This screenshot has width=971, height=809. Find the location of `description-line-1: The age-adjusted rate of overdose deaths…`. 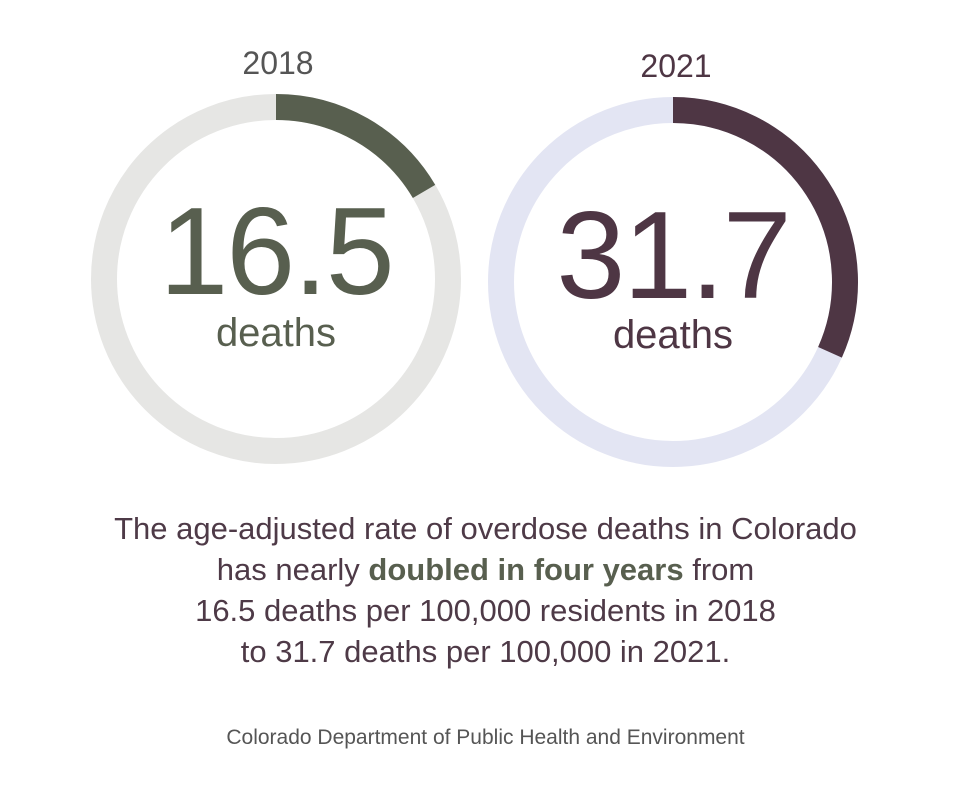

description-line-1: The age-adjusted rate of overdose deaths… is located at coordinates (485, 528).